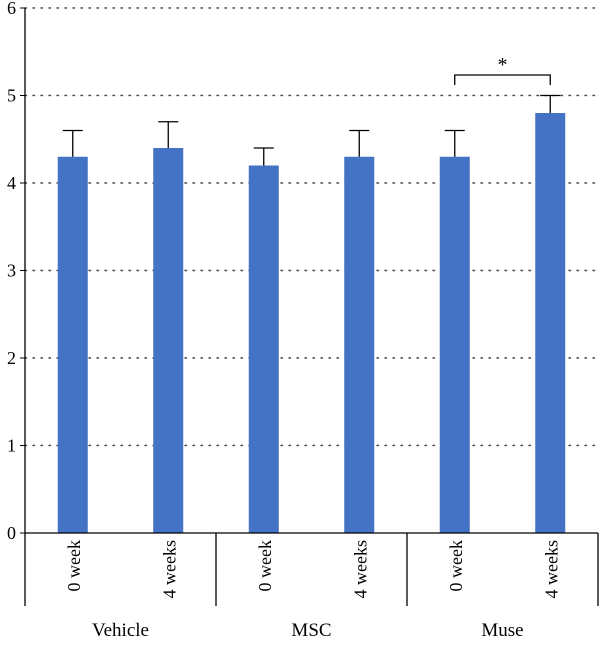 This screenshot has height=646, width=600. Describe the element at coordinates (74, 565) in the screenshot. I see `category-label-0: 0 week` at that location.